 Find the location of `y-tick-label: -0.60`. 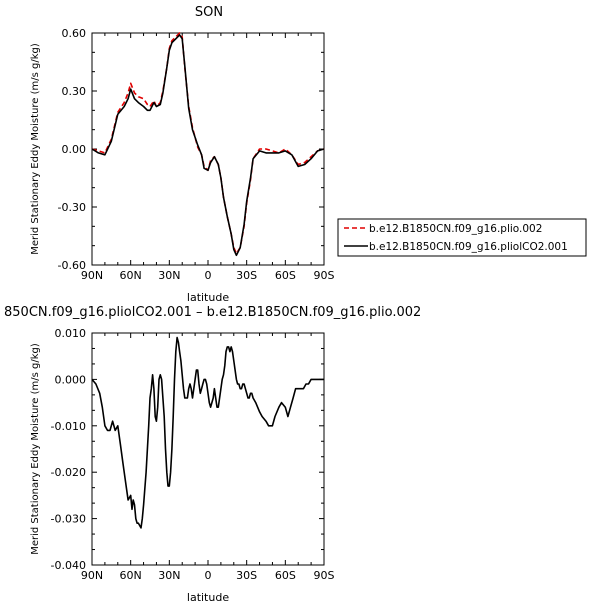

y-tick-label: -0.60 is located at coordinates (72, 265).